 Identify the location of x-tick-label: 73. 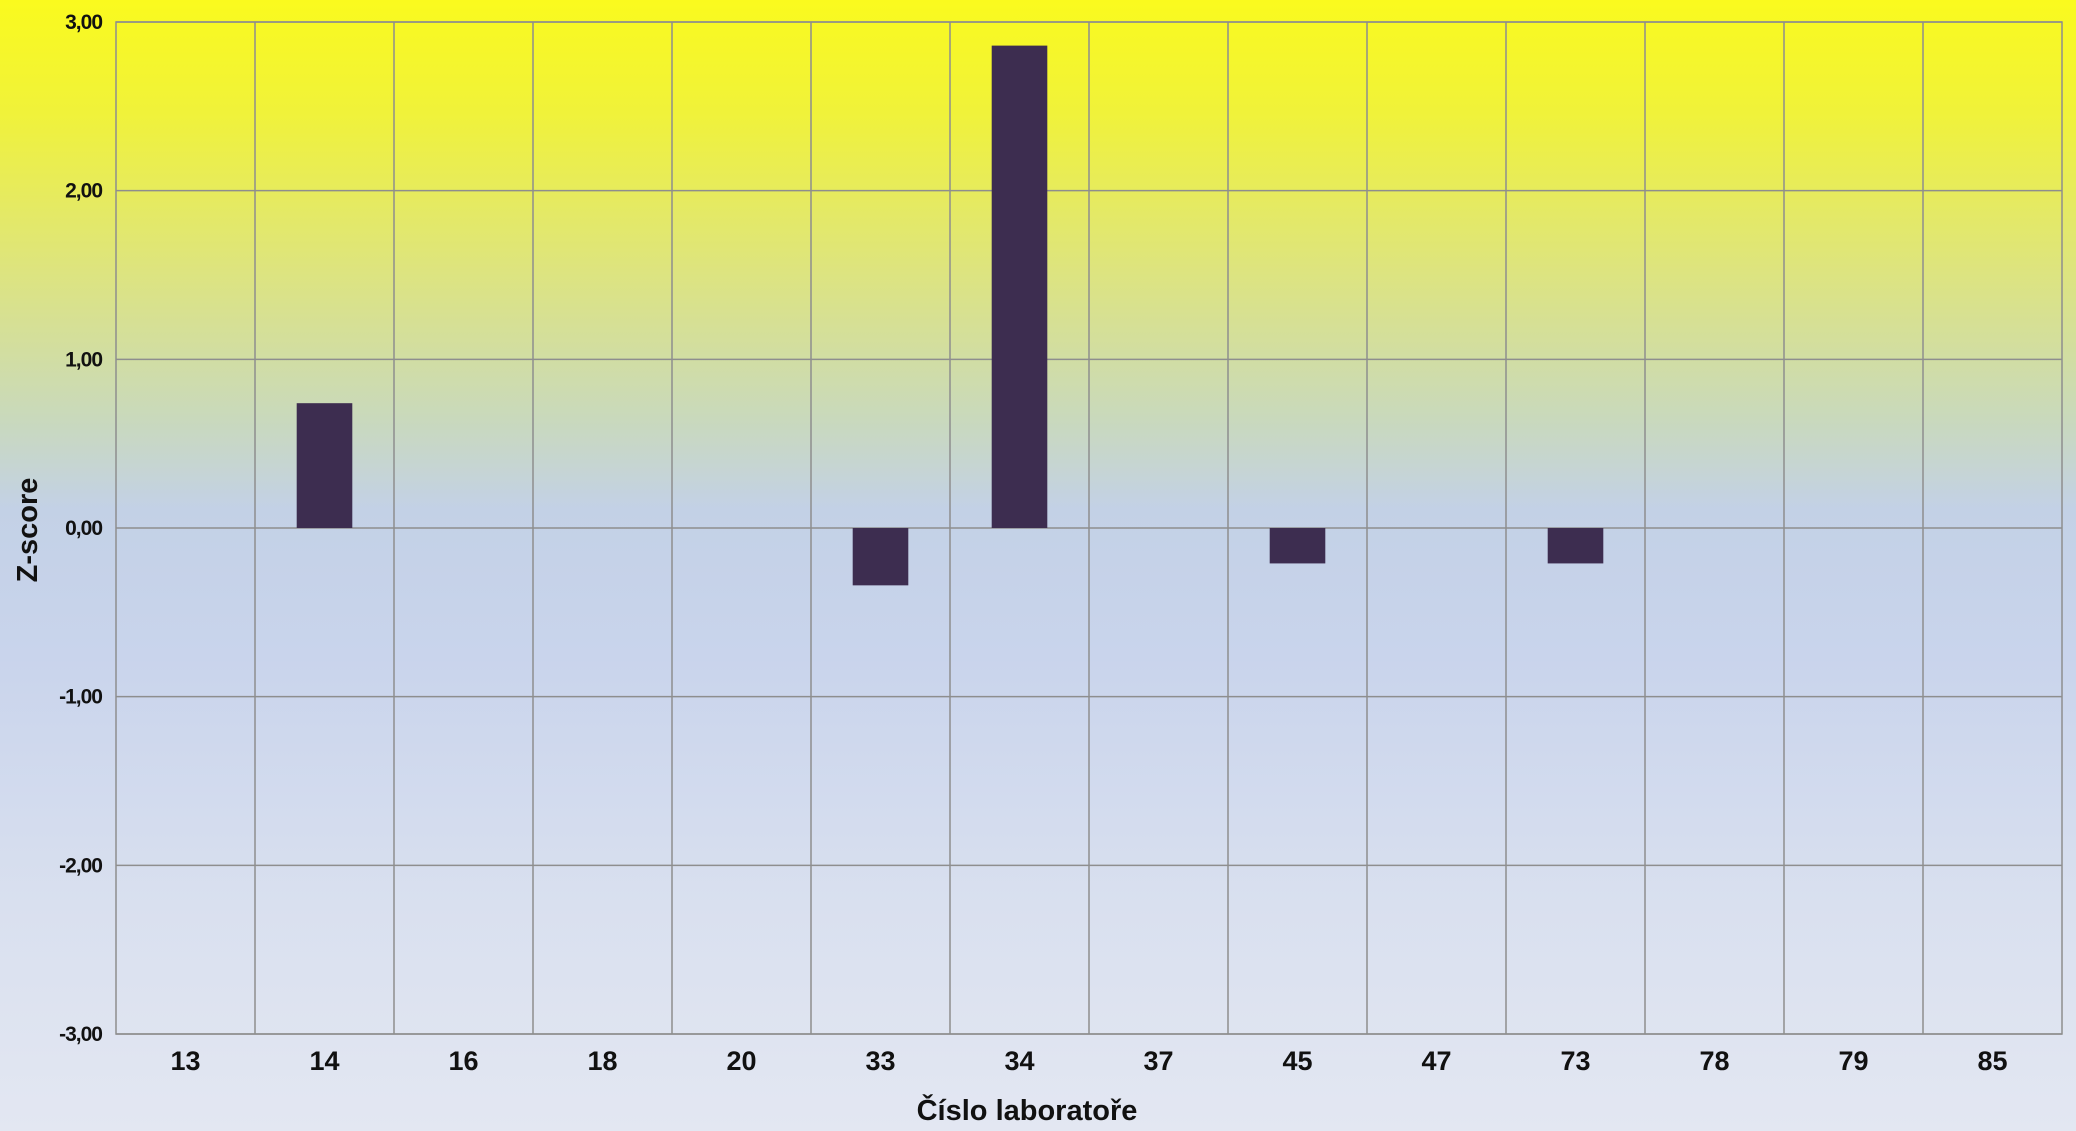
(1575, 1061).